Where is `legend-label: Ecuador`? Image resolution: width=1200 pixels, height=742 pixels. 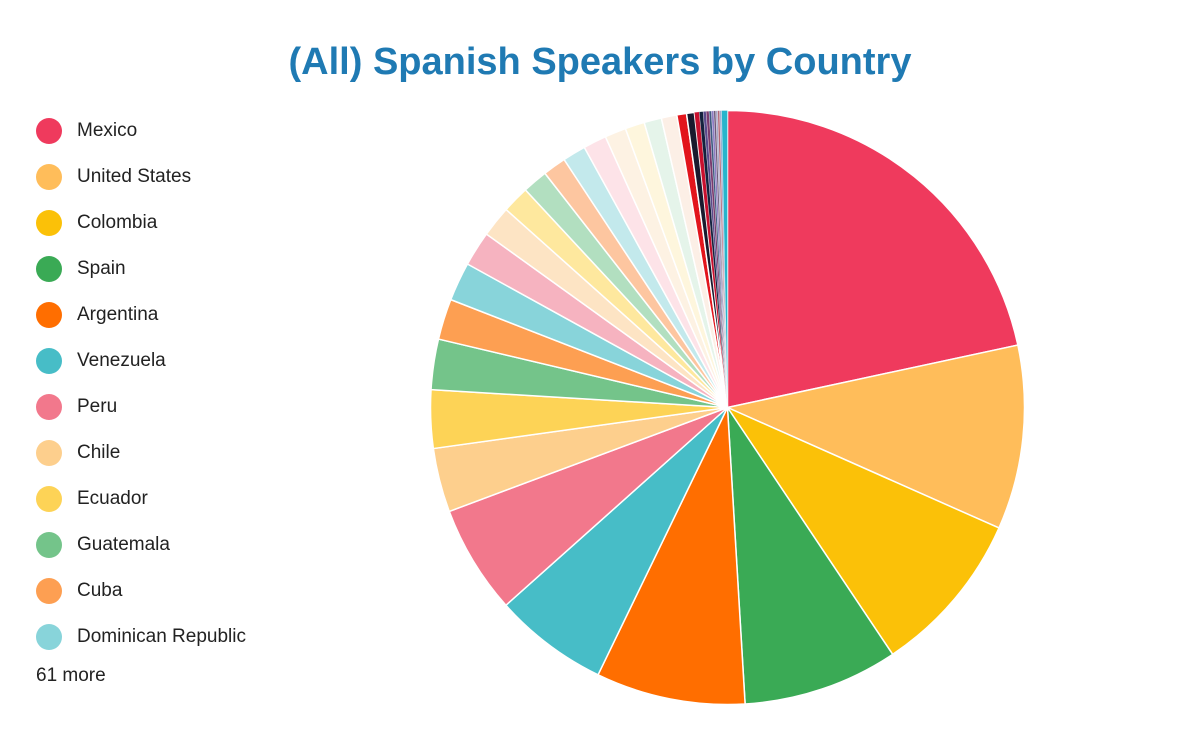
legend-label: Ecuador is located at coordinates (112, 498).